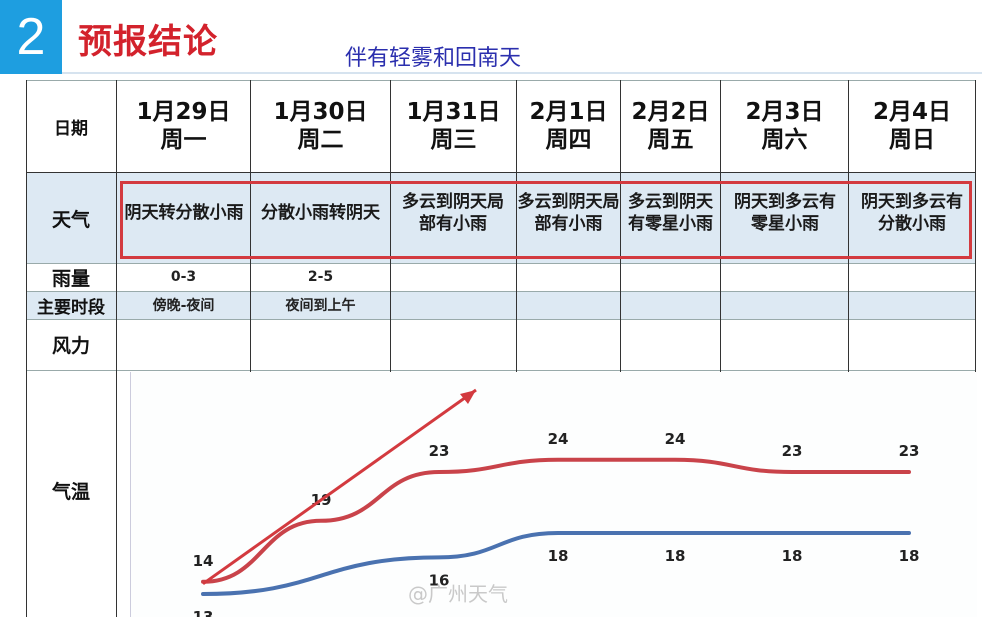 Image resolution: width=985 pixels, height=621 pixels. I want to click on date-text: 1月30日, so click(320, 112).